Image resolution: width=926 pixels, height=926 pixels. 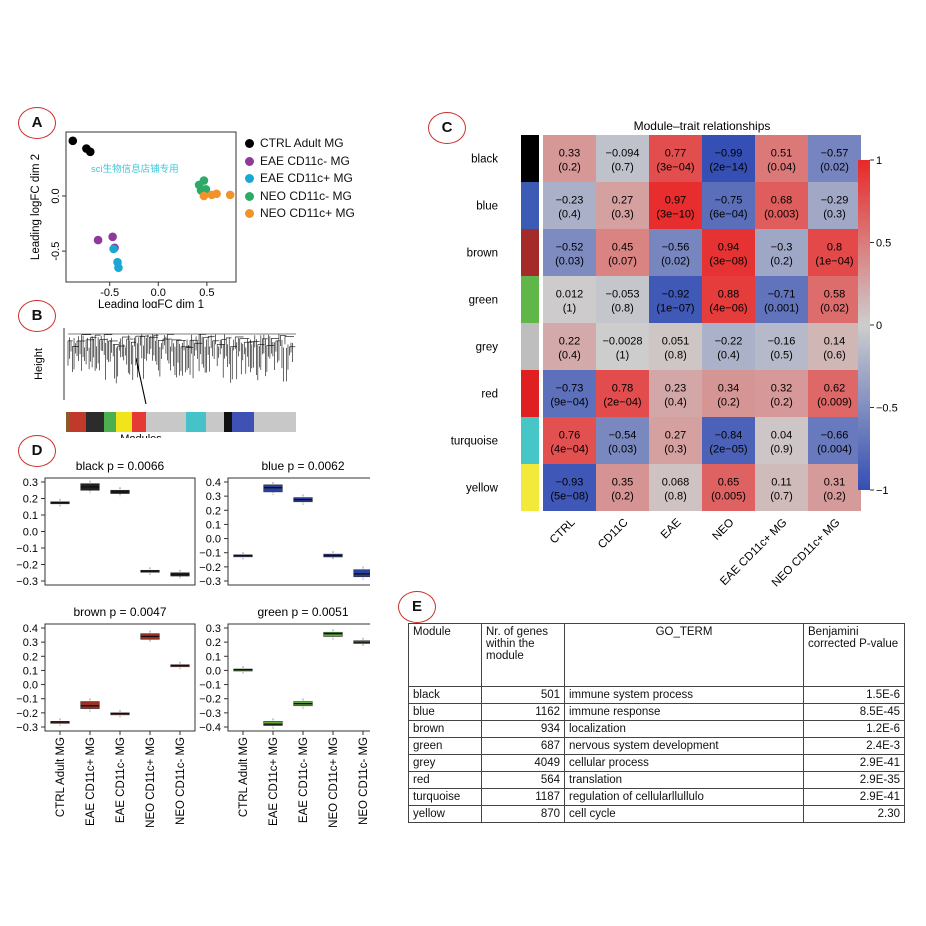 What do you see at coordinates (569, 215) in the screenshot?
I see `cell-p-value: (0.4)` at bounding box center [569, 215].